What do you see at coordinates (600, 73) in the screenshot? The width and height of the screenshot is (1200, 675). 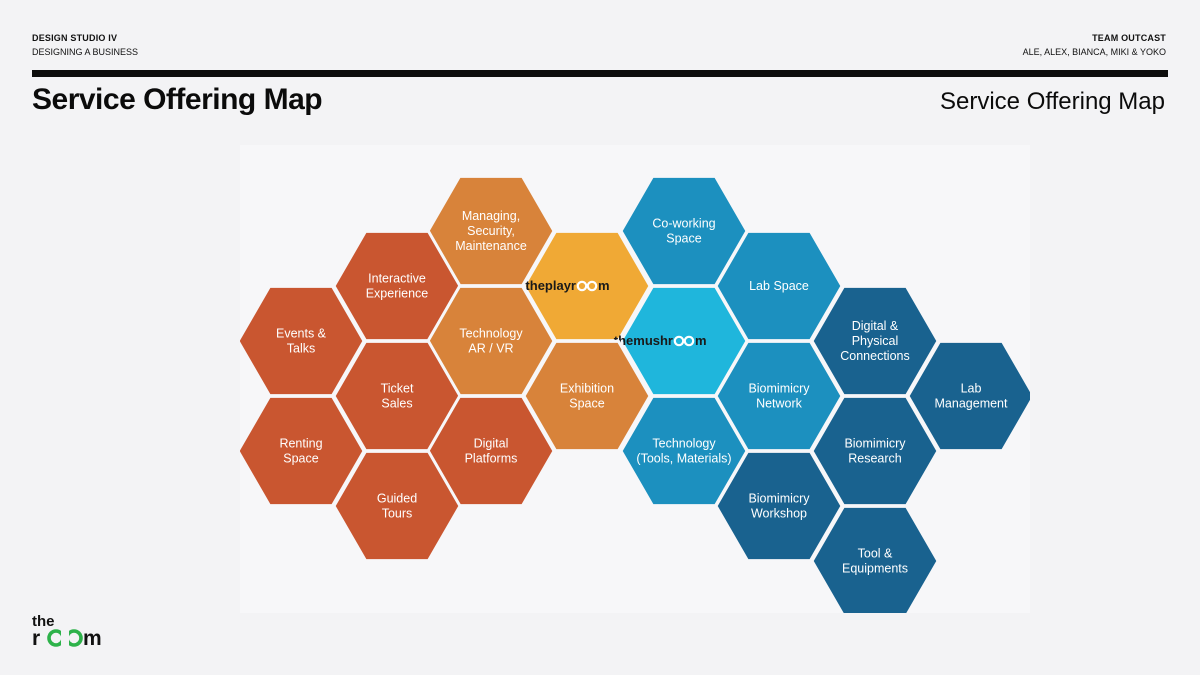 I see `header-divider` at bounding box center [600, 73].